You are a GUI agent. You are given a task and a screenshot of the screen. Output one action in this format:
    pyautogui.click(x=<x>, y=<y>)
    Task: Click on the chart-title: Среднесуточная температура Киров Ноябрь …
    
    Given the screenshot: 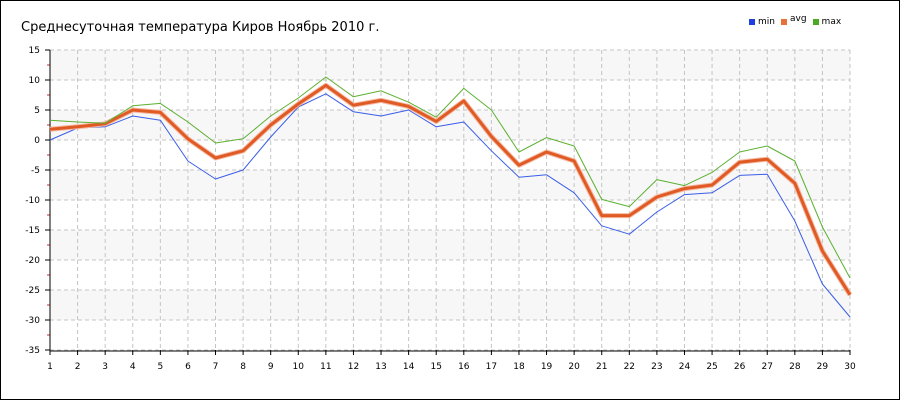 What is the action you would take?
    pyautogui.click(x=200, y=27)
    